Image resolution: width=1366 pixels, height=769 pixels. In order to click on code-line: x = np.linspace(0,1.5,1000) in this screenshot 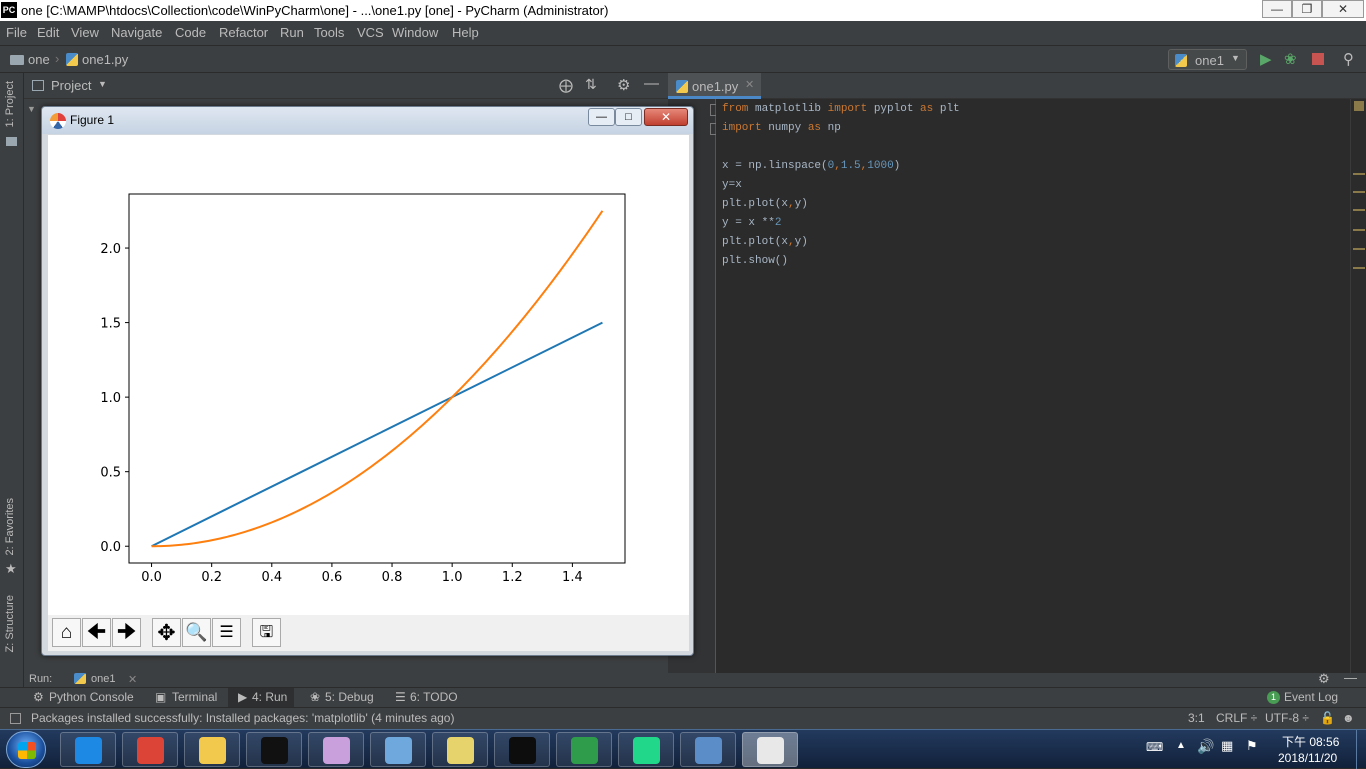, I will do `click(811, 166)`.